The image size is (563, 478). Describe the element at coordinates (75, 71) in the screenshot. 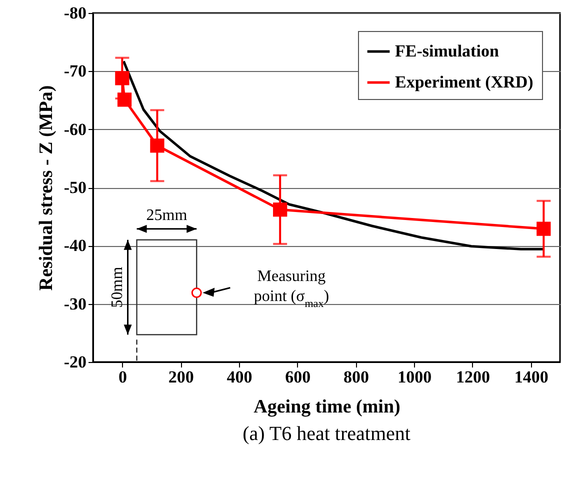

I see `y-tick-label: -70` at that location.